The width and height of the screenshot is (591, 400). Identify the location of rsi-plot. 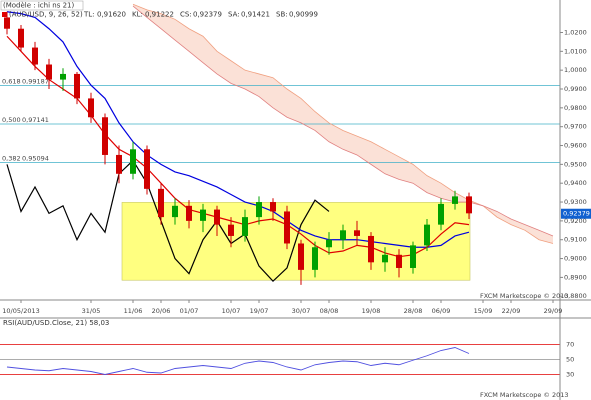
(280, 359).